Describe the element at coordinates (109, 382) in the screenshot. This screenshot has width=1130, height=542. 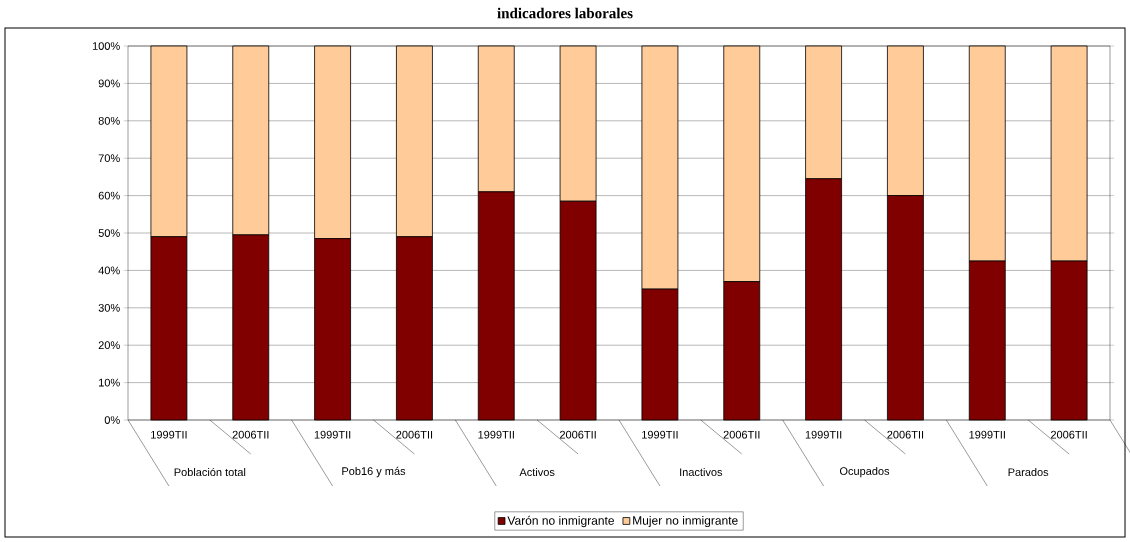
I see `y-tick-label: 10%` at that location.